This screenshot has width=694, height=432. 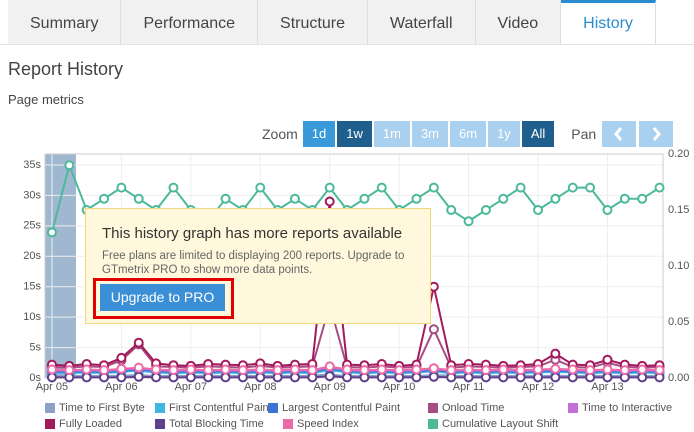 I want to click on legend-label: Fully Loaded, so click(x=90, y=424).